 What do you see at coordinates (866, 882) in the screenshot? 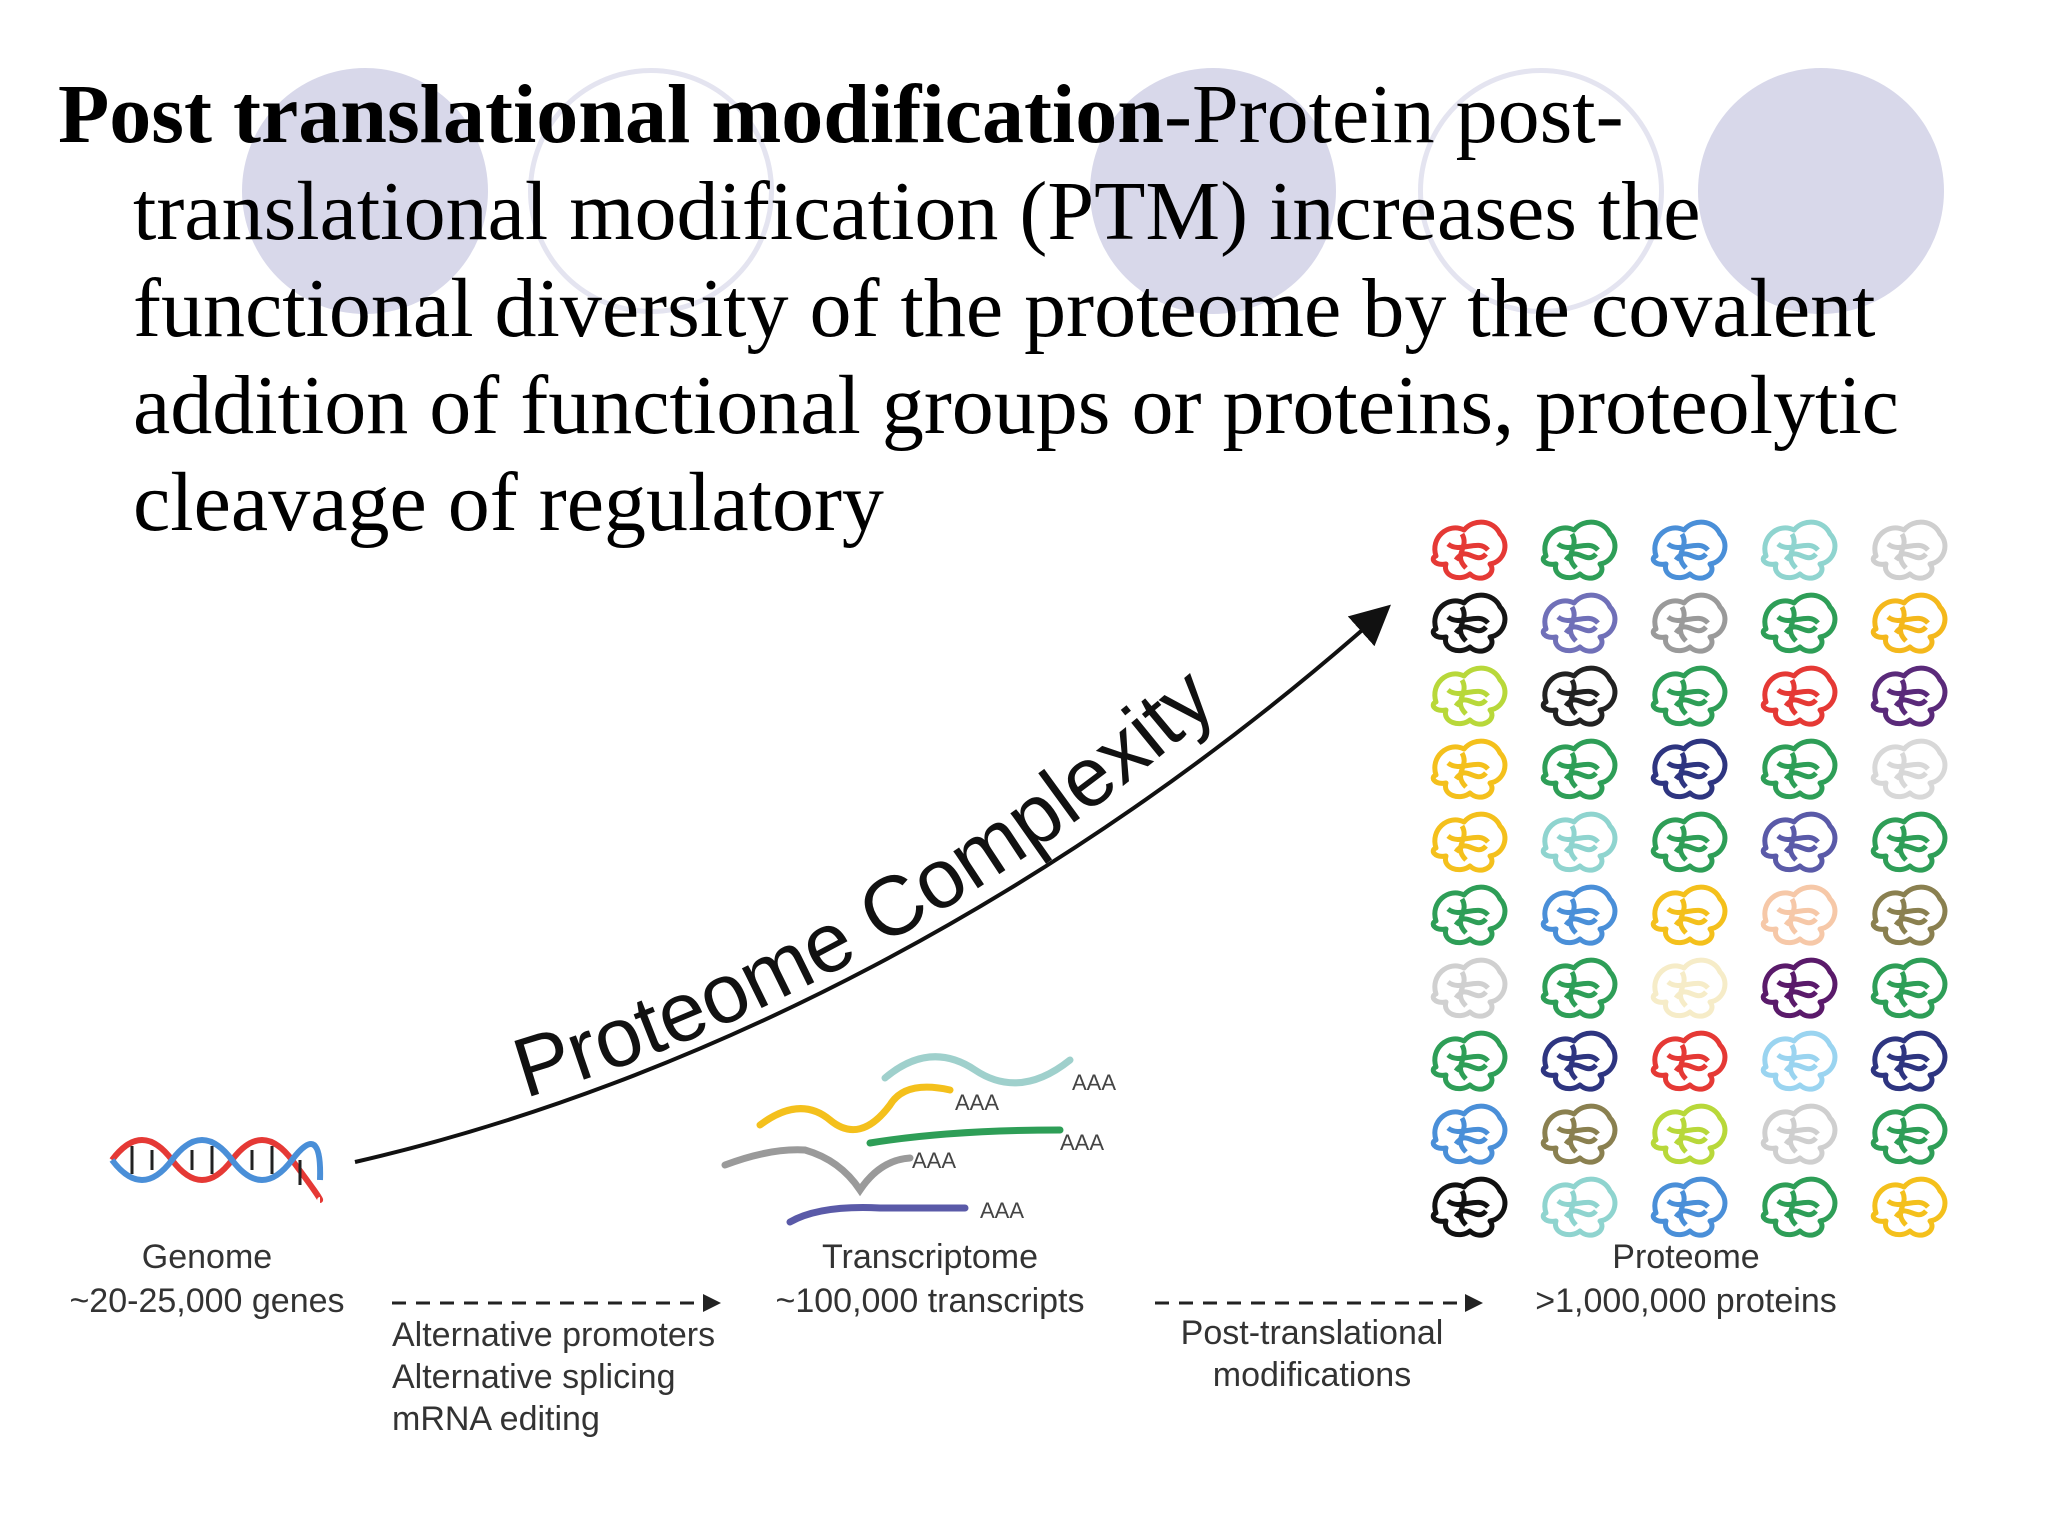
I see `complexity-label: Proteome Complexity` at bounding box center [866, 882].